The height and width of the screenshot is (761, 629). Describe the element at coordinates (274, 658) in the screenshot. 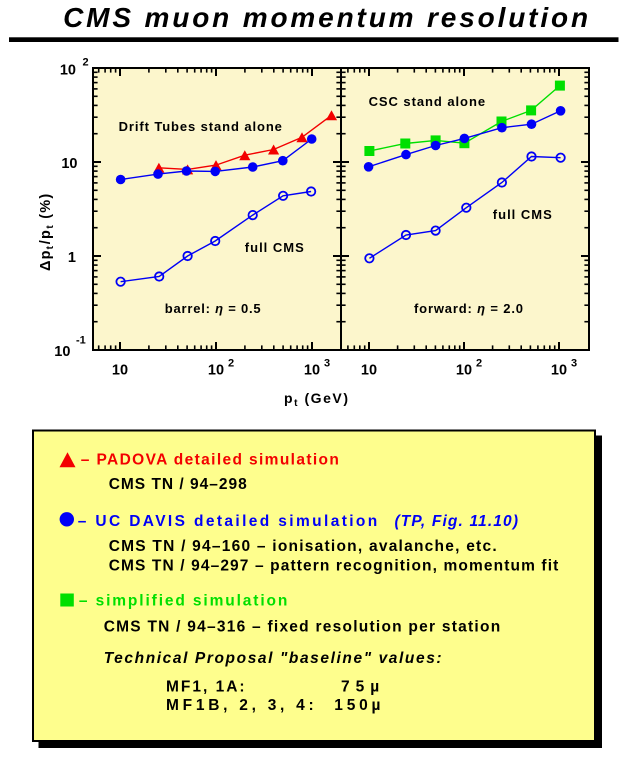

I see `svg-text:Technical Proposal "baseline": Technical Proposal "baseline" values:` at that location.